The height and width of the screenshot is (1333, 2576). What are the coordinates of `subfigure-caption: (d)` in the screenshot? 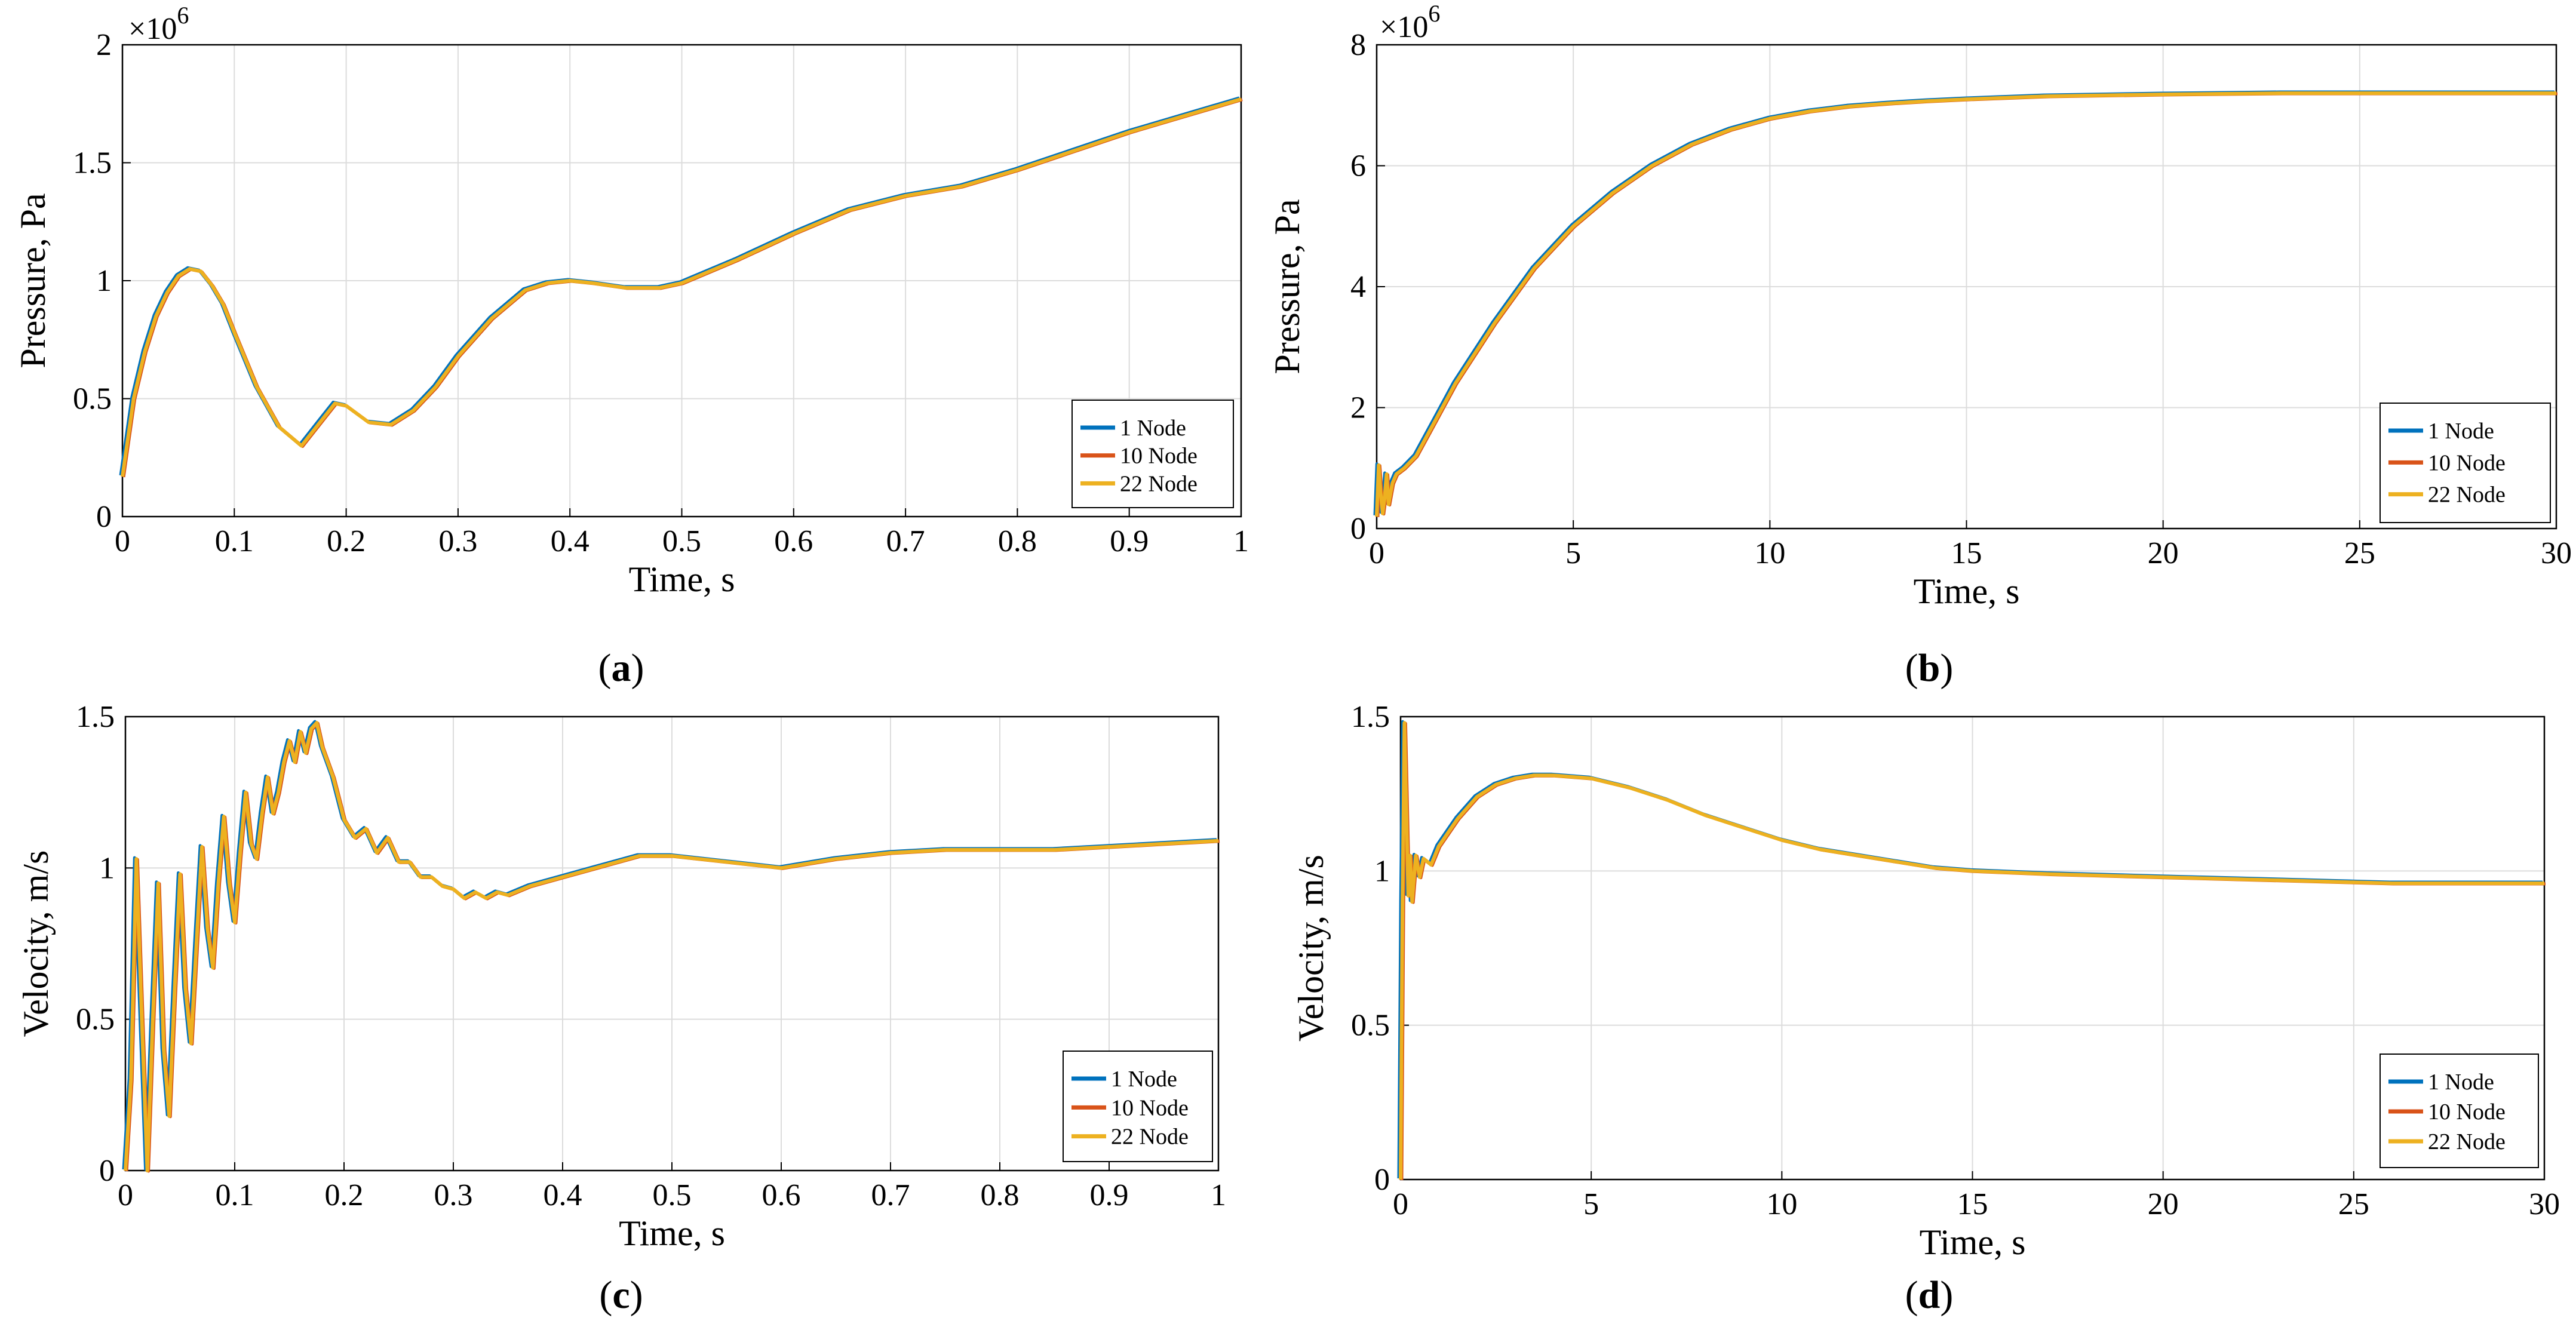 It's located at (1929, 1295).